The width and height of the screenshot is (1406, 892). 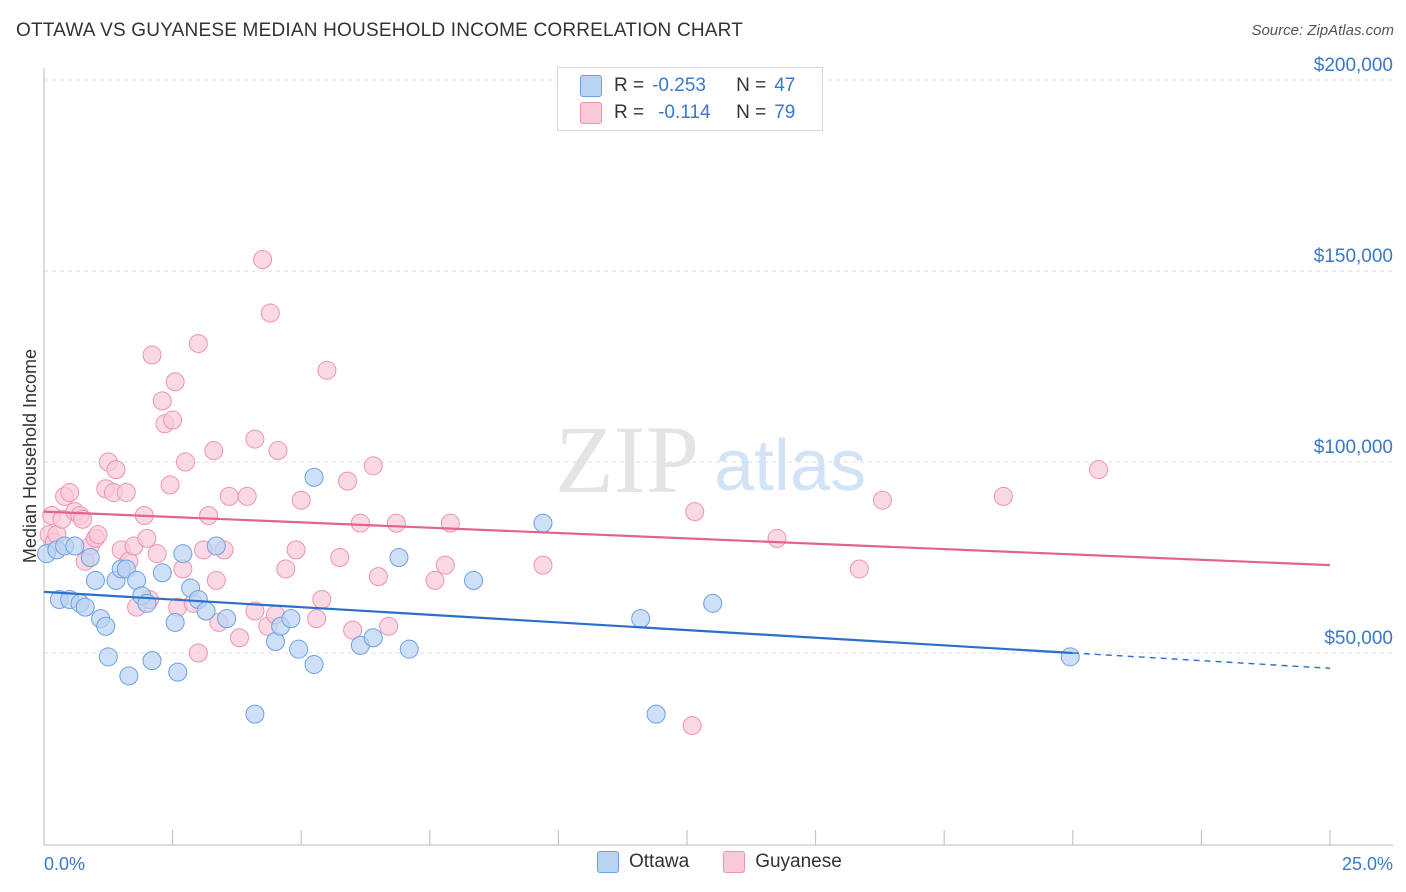 I want to click on y-tick-label: $150,000, so click(x=1353, y=256).